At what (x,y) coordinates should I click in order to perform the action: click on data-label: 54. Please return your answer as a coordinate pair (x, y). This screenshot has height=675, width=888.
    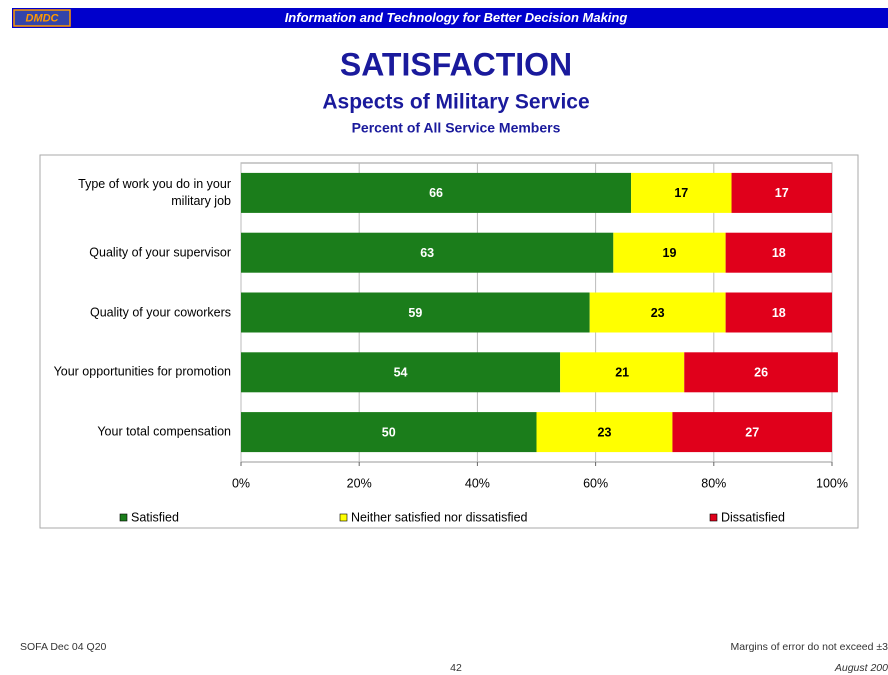
    Looking at the image, I should click on (401, 373).